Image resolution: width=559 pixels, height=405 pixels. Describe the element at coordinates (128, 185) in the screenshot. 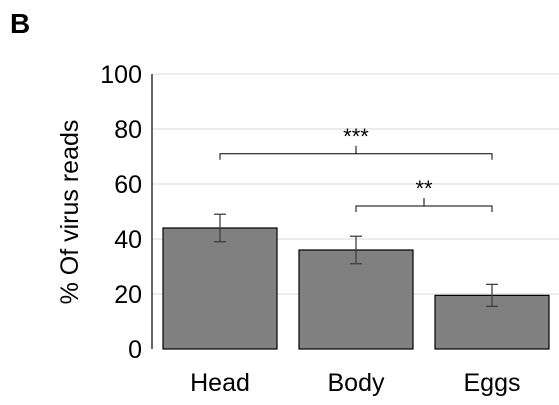

I see `y-tick-label: 60` at that location.